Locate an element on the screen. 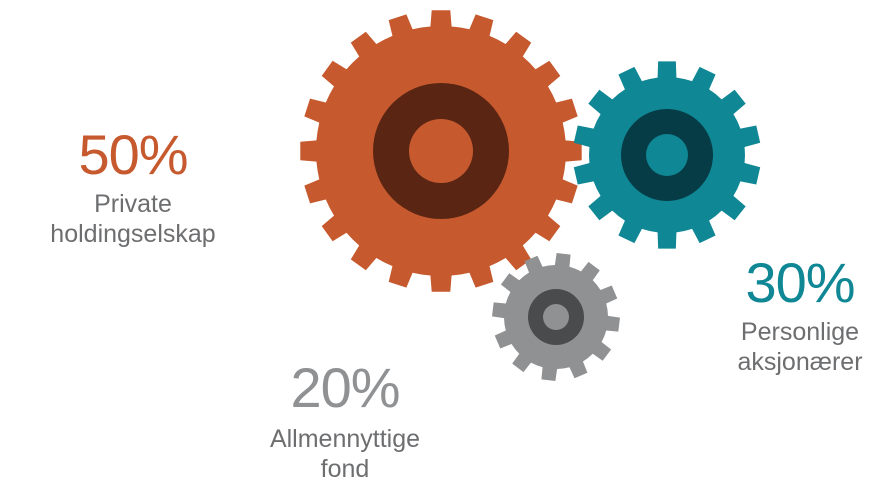 The width and height of the screenshot is (891, 495). medium-teal-gear is located at coordinates (667, 155).